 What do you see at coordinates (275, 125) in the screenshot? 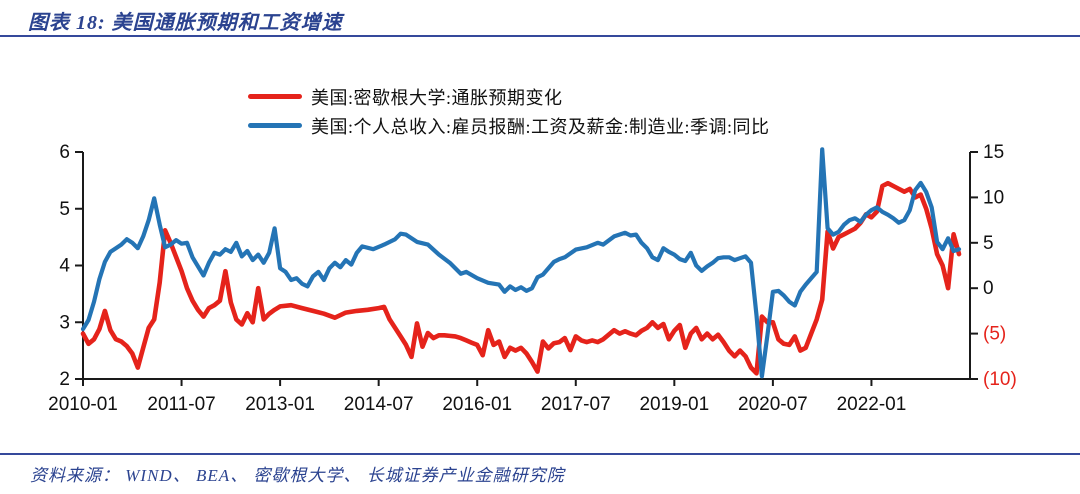
I see `blue-line-swatch` at bounding box center [275, 125].